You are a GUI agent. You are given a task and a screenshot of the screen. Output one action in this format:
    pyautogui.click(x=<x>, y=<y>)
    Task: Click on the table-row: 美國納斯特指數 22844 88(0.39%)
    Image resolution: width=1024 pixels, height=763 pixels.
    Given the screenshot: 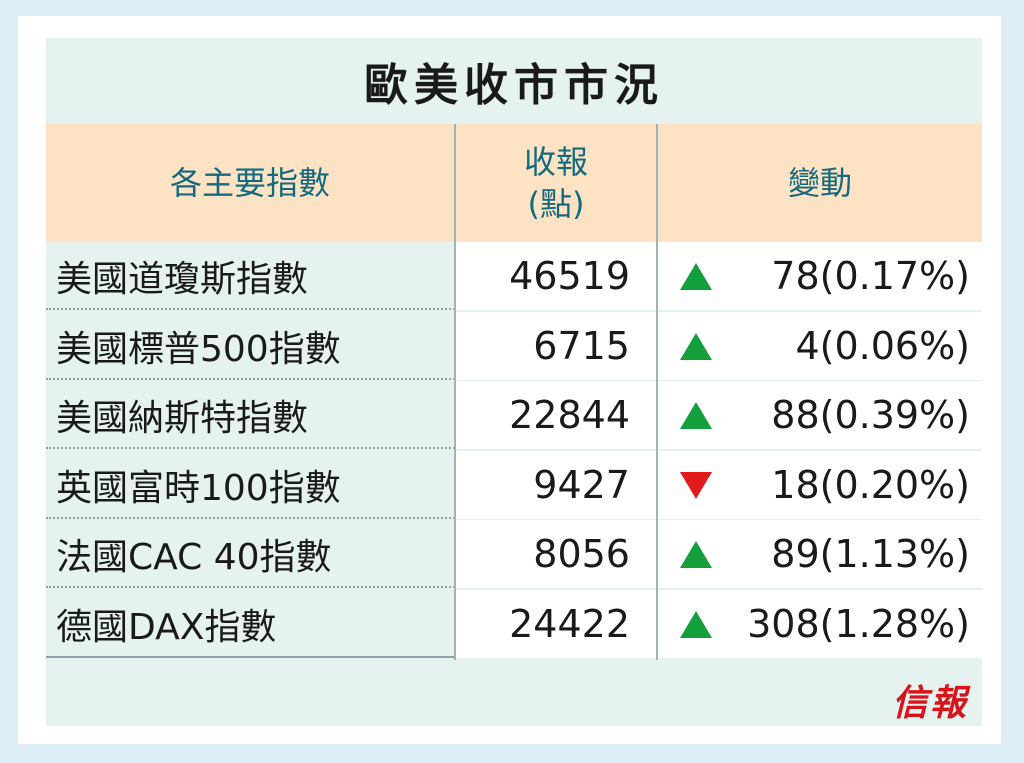 What is the action you would take?
    pyautogui.click(x=514, y=415)
    